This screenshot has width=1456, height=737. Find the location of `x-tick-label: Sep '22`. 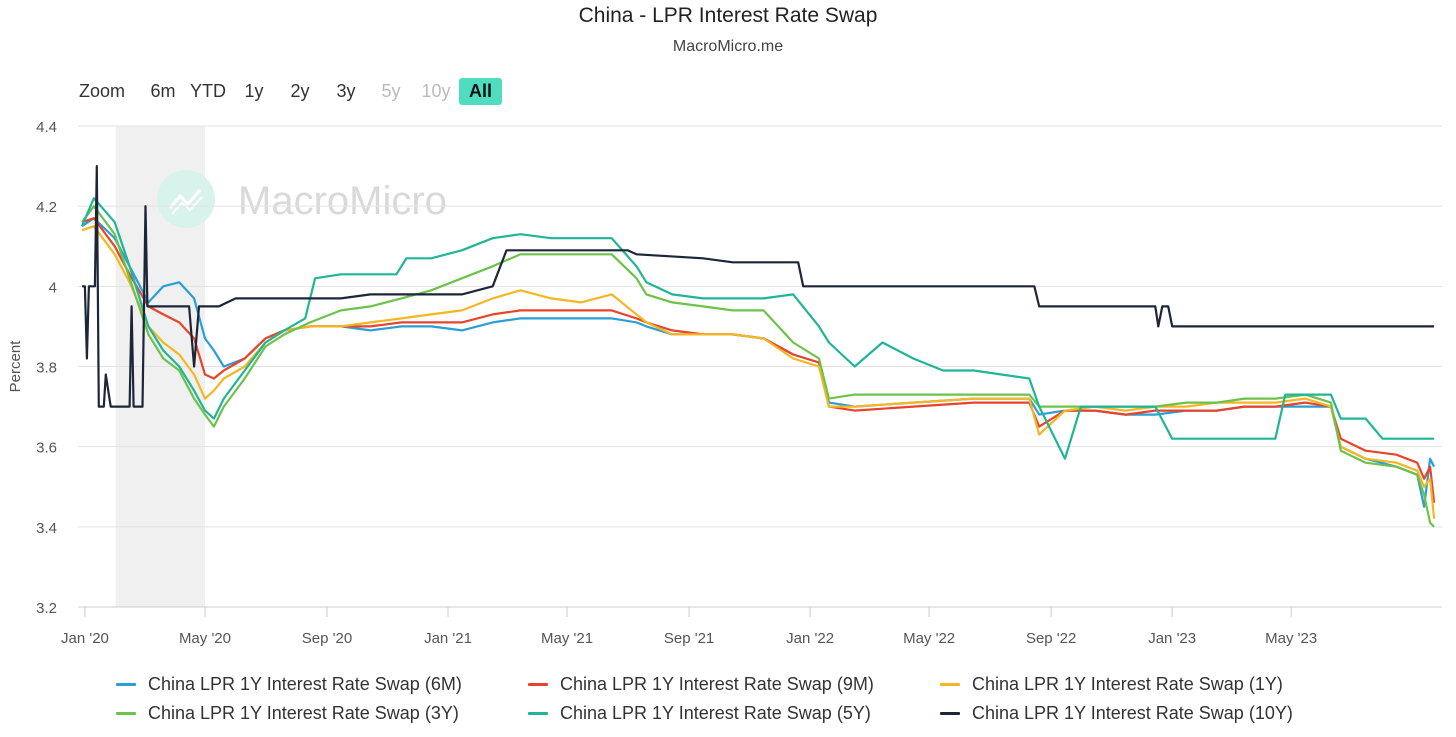

x-tick-label: Sep '22 is located at coordinates (1051, 638).